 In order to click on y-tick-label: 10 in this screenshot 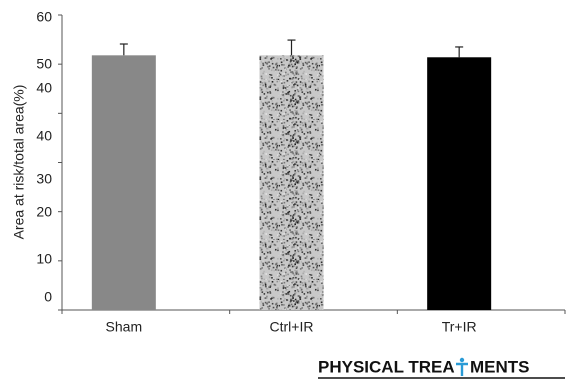, I will do `click(44, 259)`.